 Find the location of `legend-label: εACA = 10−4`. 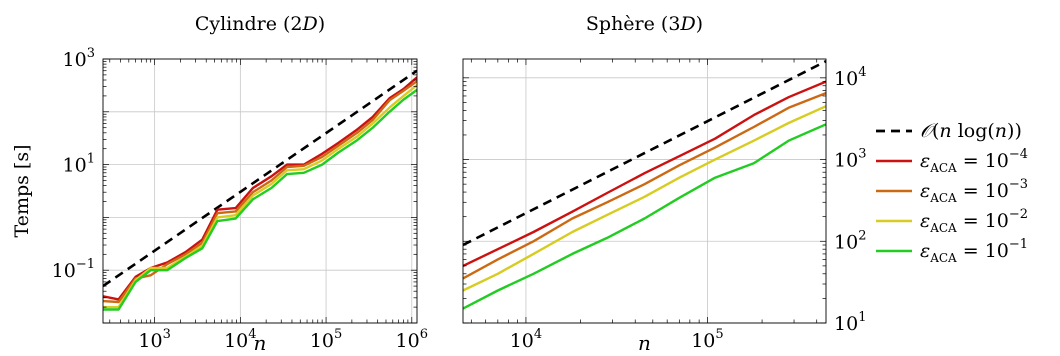

legend-label: εACA = 10−4 is located at coordinates (974, 161).